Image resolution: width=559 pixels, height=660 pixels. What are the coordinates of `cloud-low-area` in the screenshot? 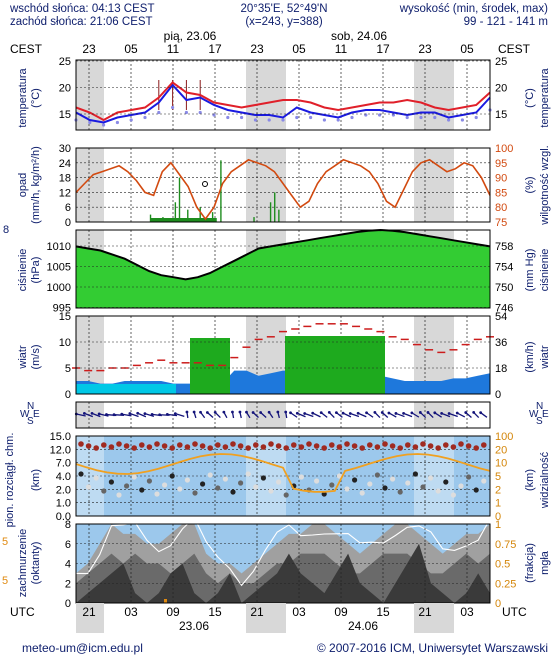 It's located at (283, 573).